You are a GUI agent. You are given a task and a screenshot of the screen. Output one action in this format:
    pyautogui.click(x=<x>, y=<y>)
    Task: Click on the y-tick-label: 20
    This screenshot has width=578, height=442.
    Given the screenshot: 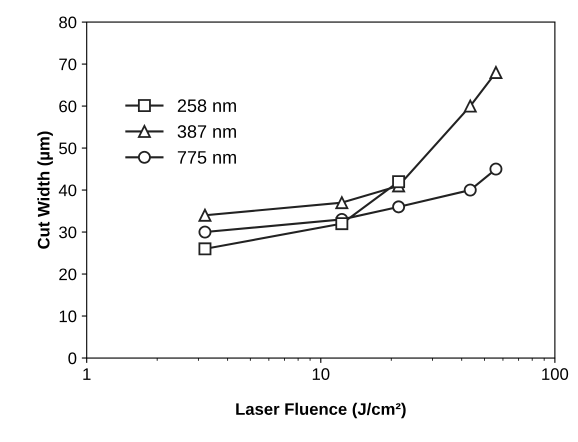 What is the action you would take?
    pyautogui.click(x=67, y=274)
    